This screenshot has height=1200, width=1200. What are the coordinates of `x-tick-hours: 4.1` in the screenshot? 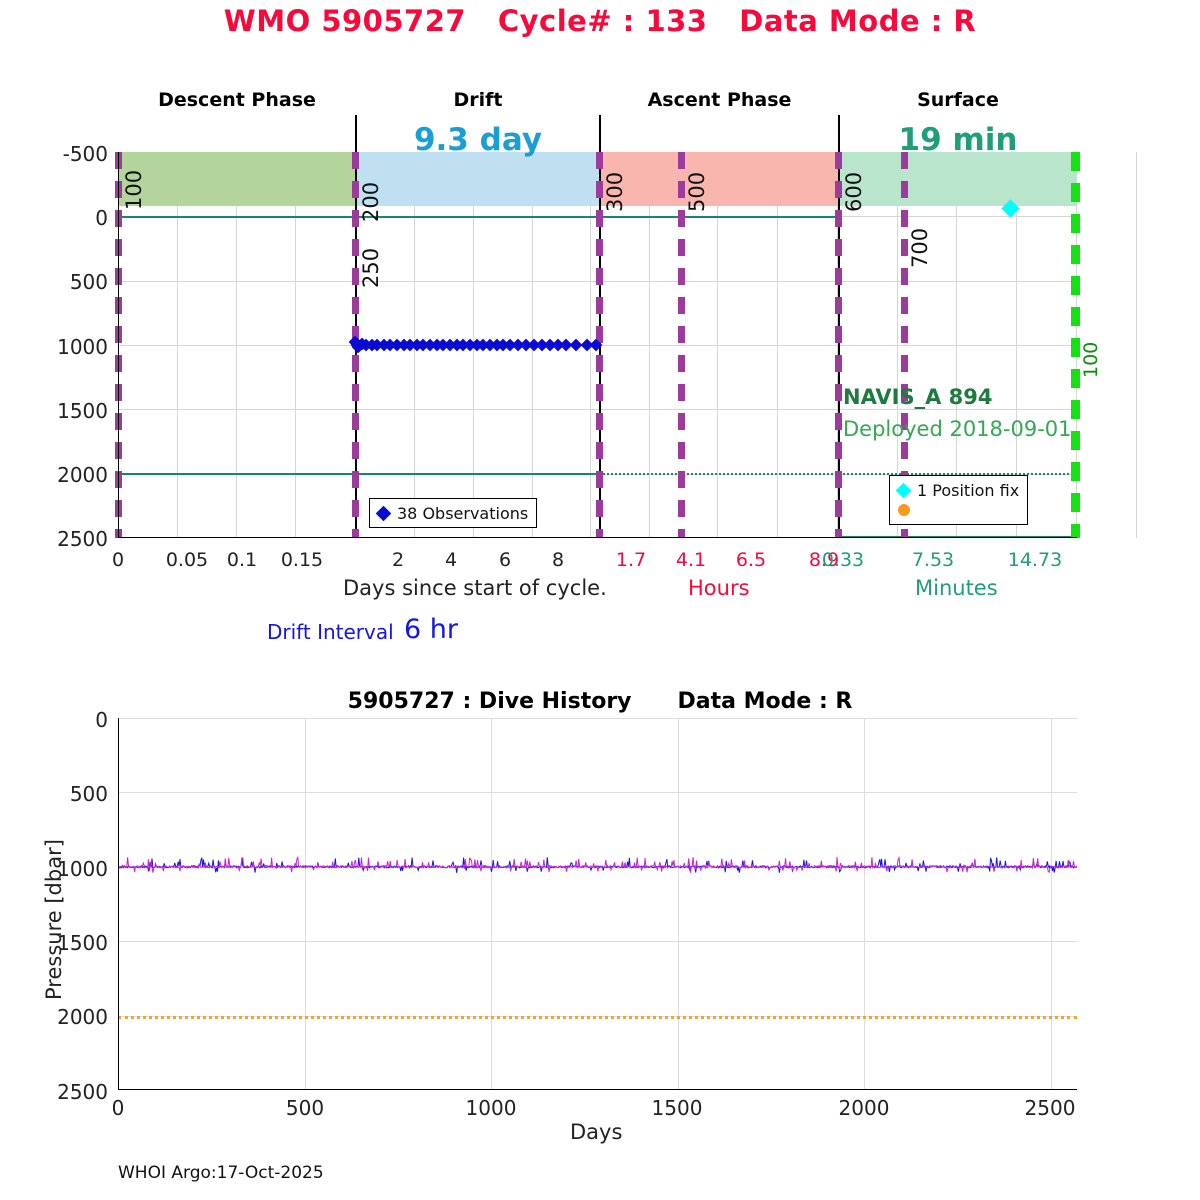 It's located at (691, 560).